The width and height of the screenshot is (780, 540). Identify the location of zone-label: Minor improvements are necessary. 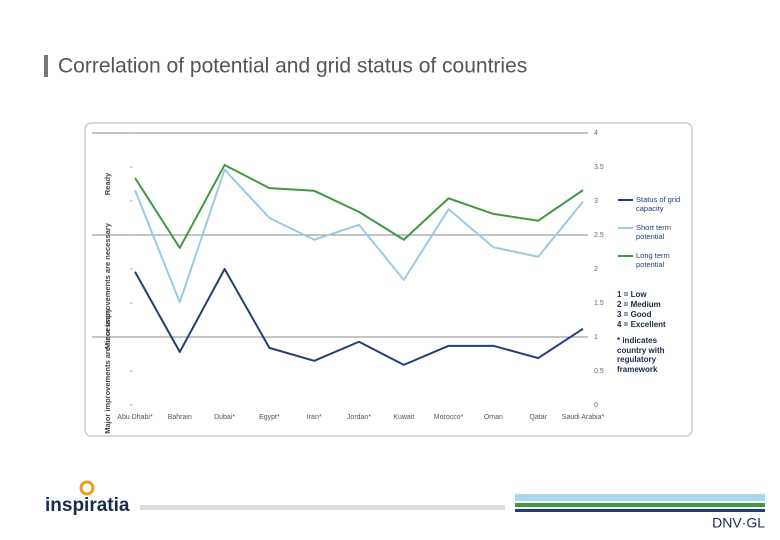
(107, 285).